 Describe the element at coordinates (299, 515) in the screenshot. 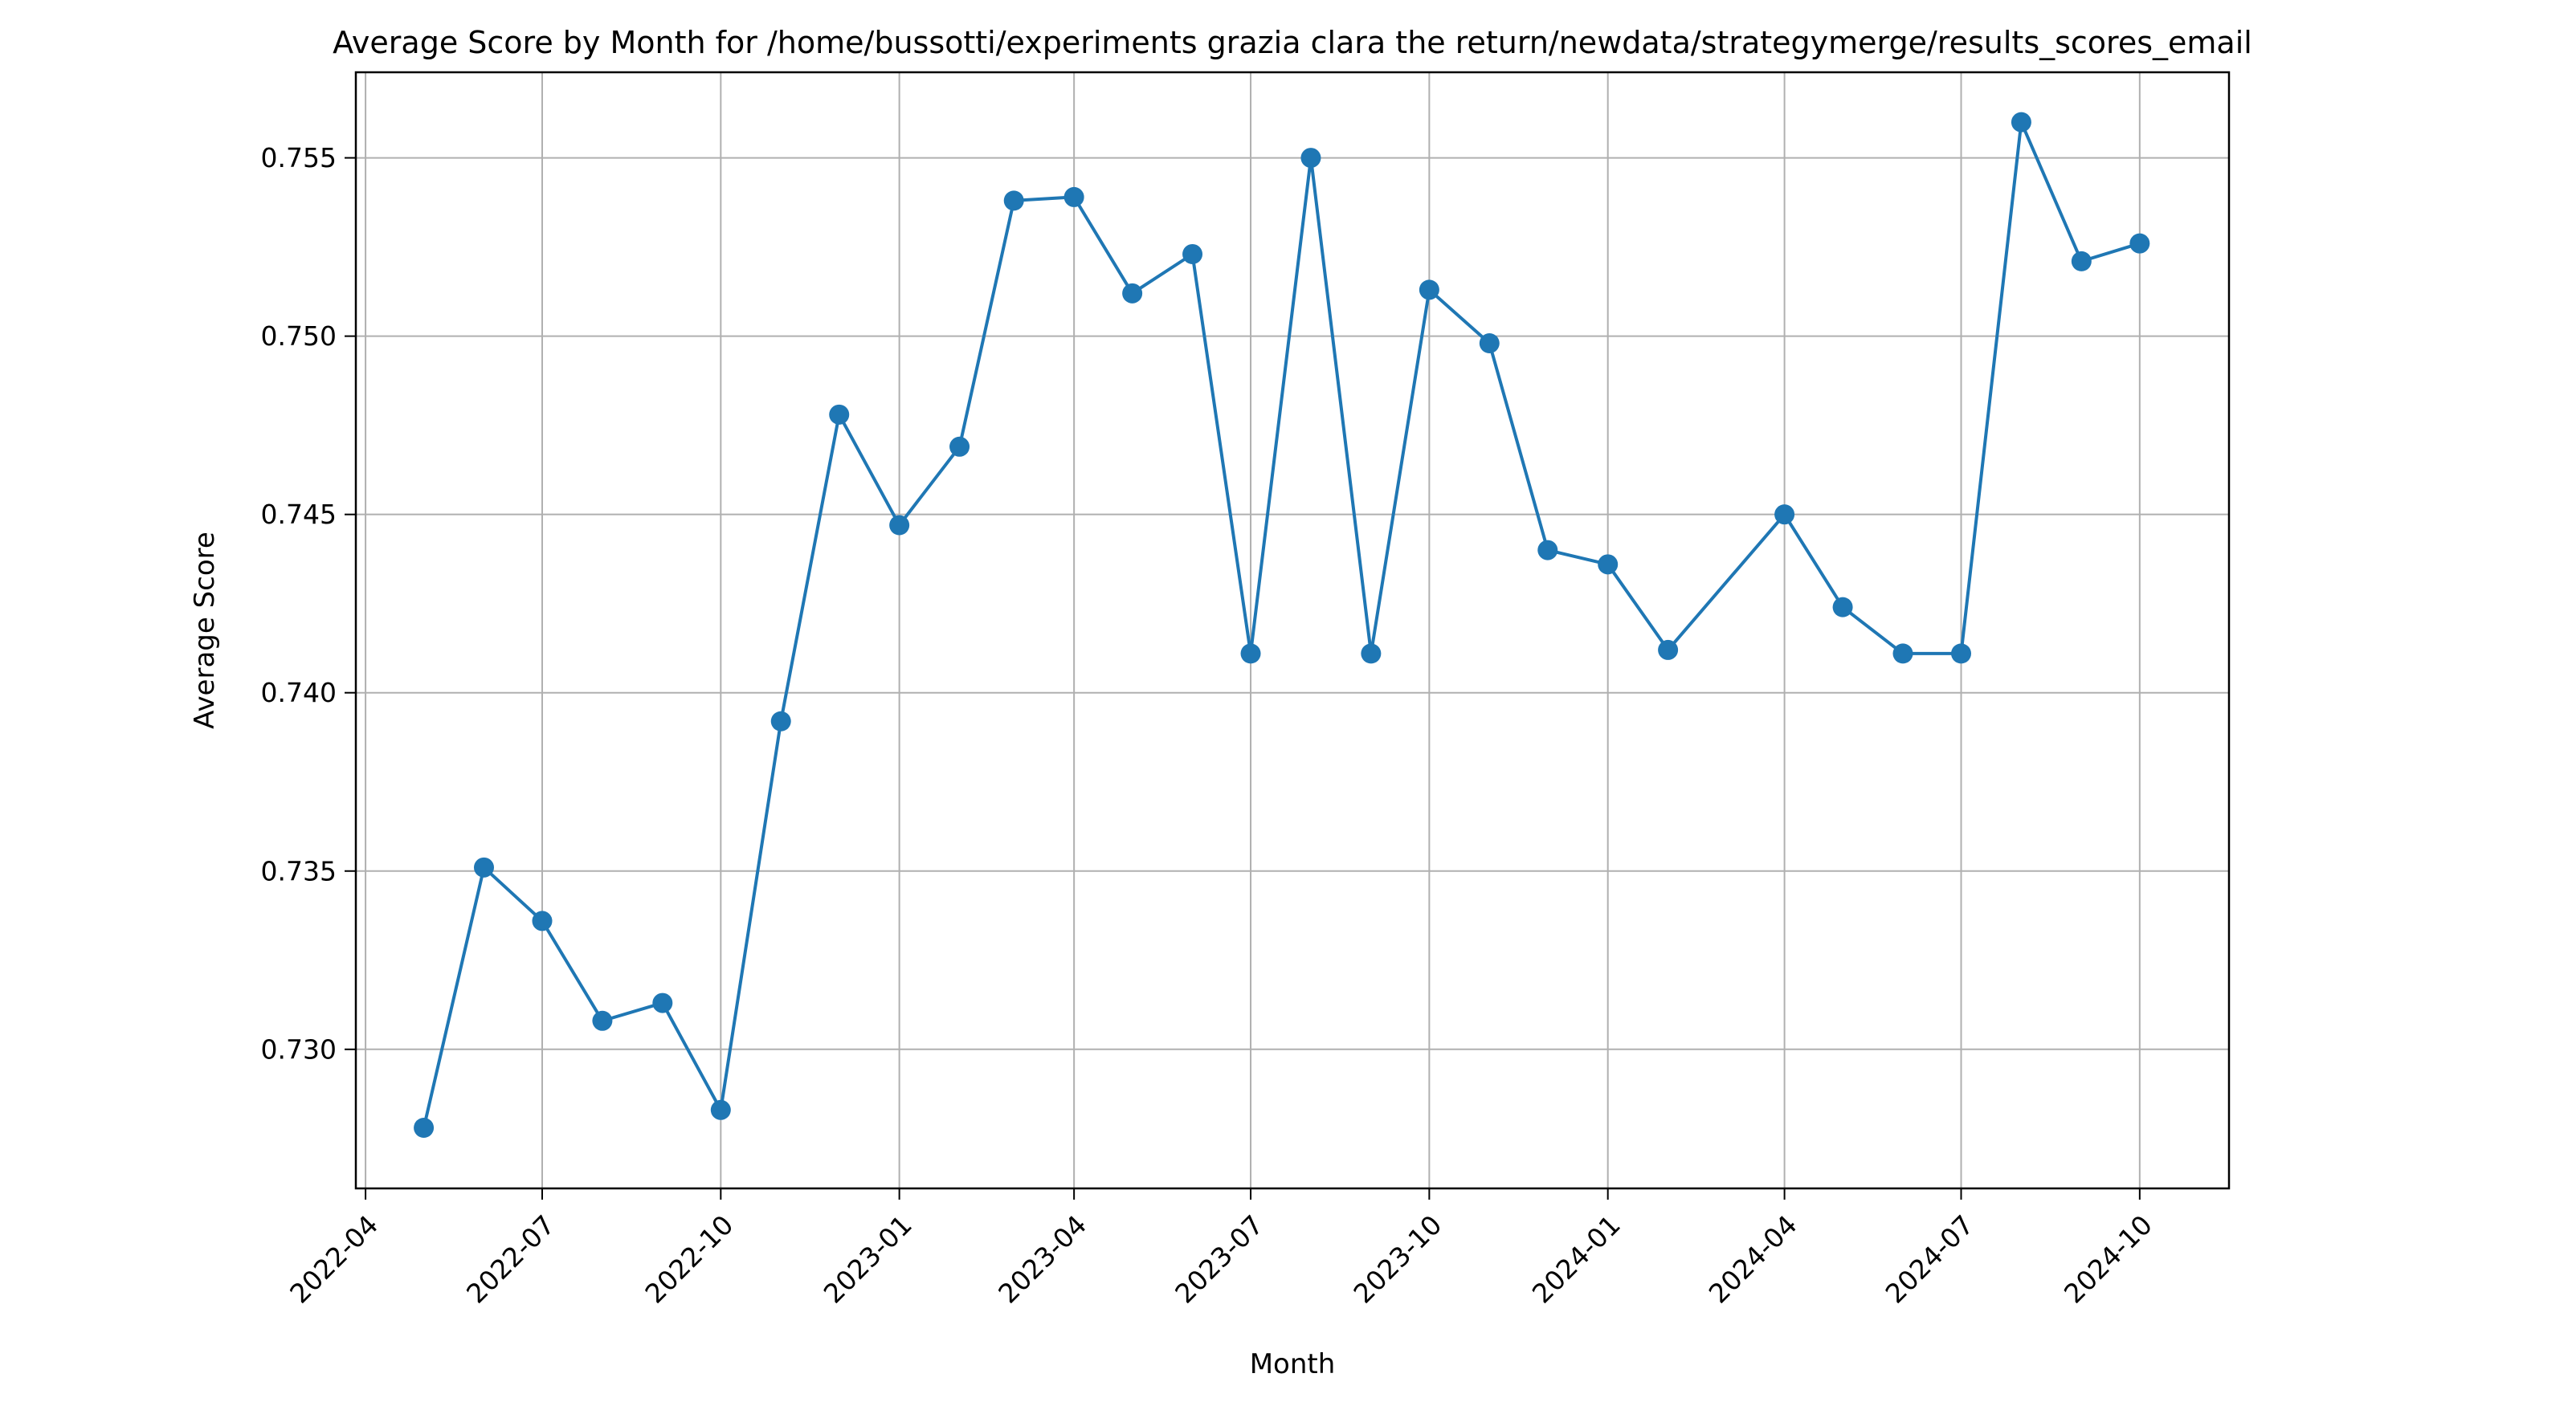

I see `y-tick-label: 0.745` at that location.